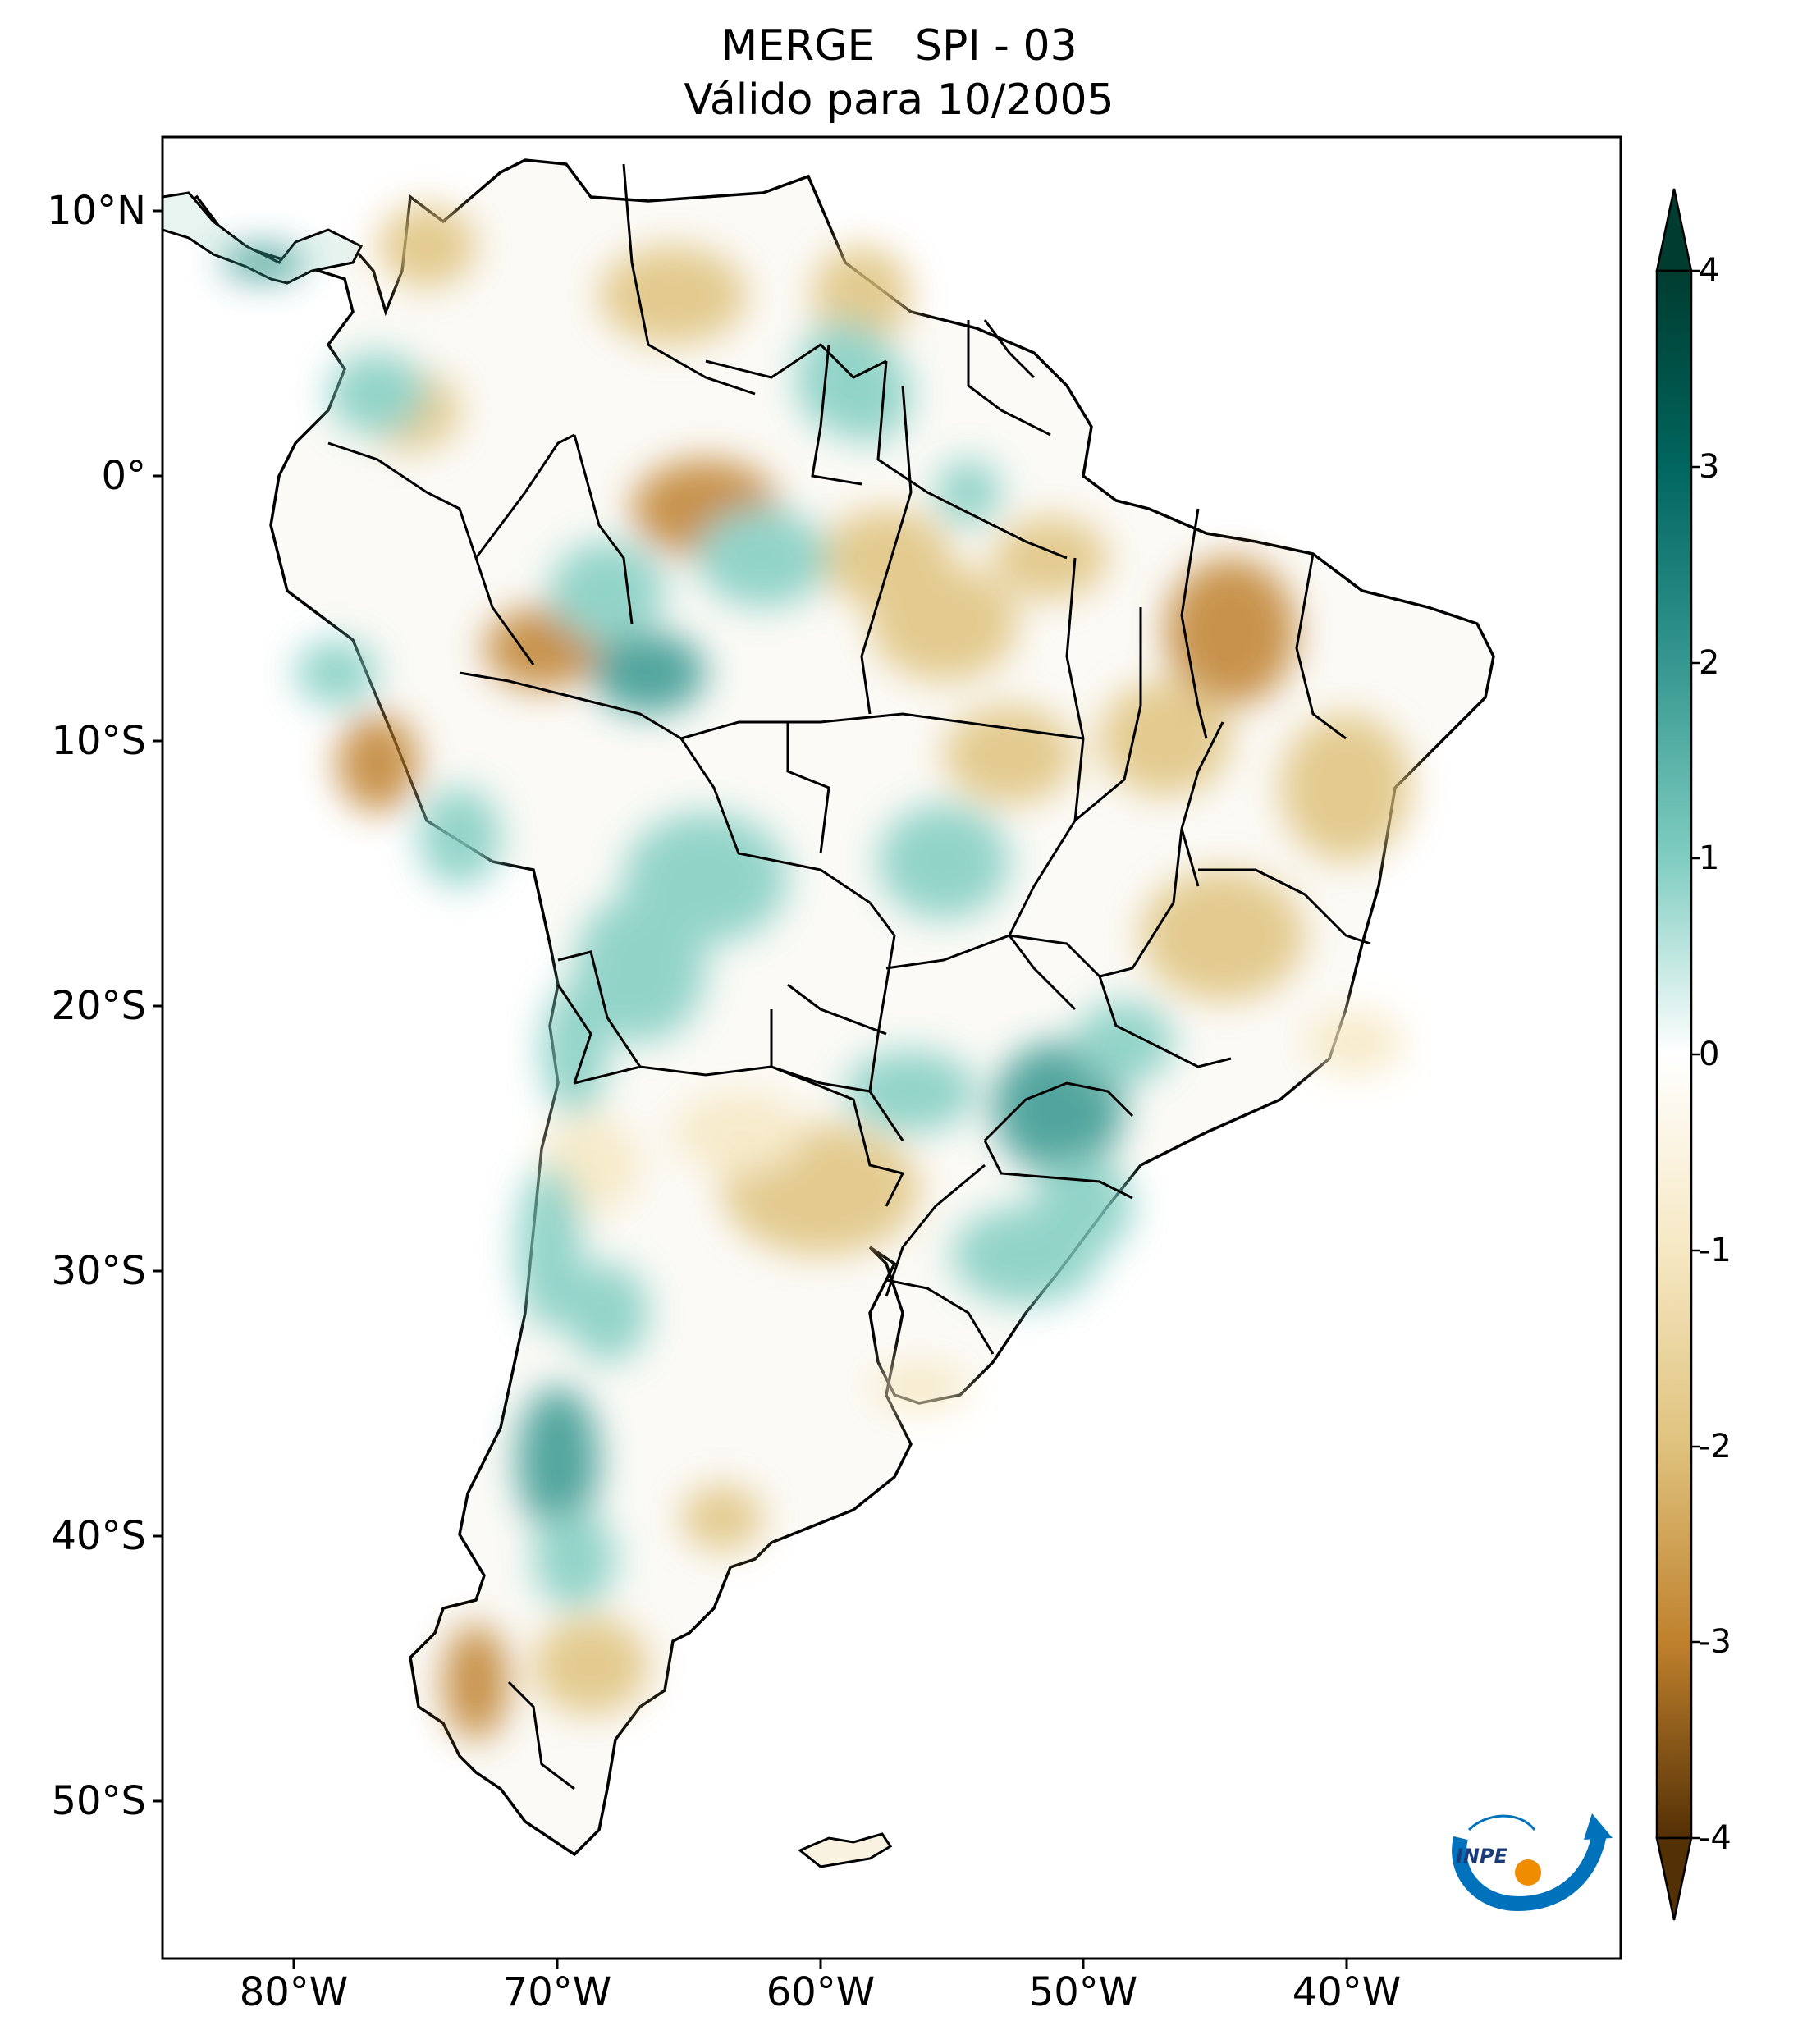 The width and height of the screenshot is (1798, 2044). What do you see at coordinates (1532, 1862) in the screenshot?
I see `inpe-logo: INPE` at bounding box center [1532, 1862].